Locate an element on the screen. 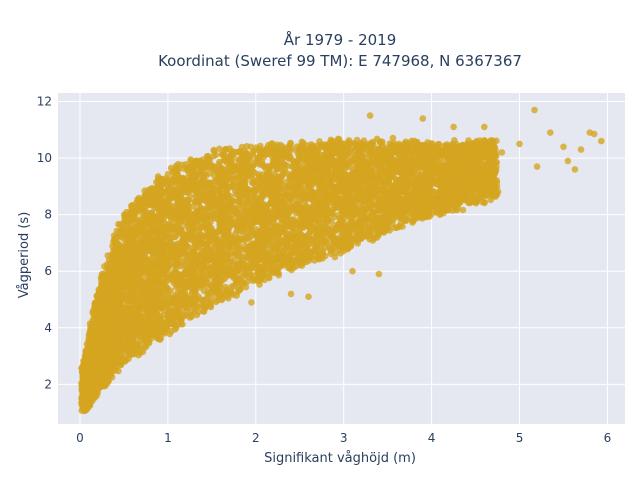  chart-title-line-1: År 1979 - 2019 is located at coordinates (340, 39).